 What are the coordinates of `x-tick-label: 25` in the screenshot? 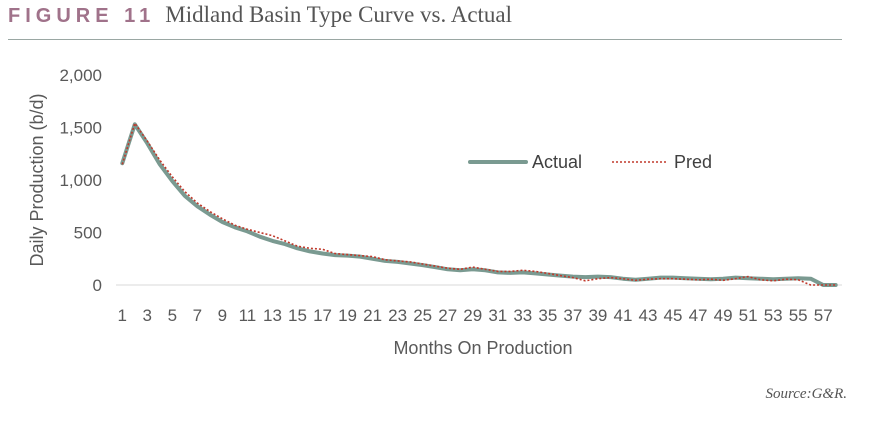 It's located at (422, 315).